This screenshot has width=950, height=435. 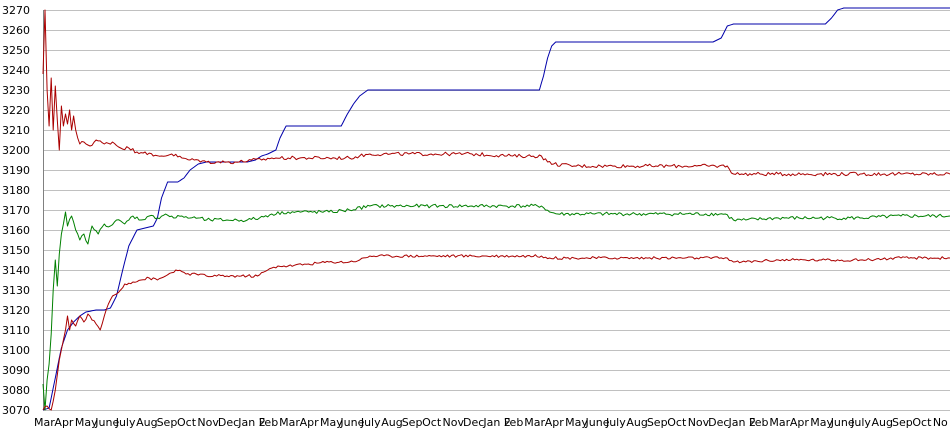 I want to click on y-tick-label: 3160, so click(x=16, y=230).